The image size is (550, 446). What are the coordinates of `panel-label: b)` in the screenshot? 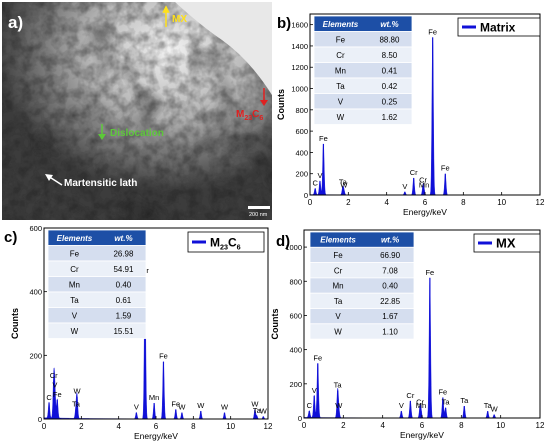 It's located at (284, 23).